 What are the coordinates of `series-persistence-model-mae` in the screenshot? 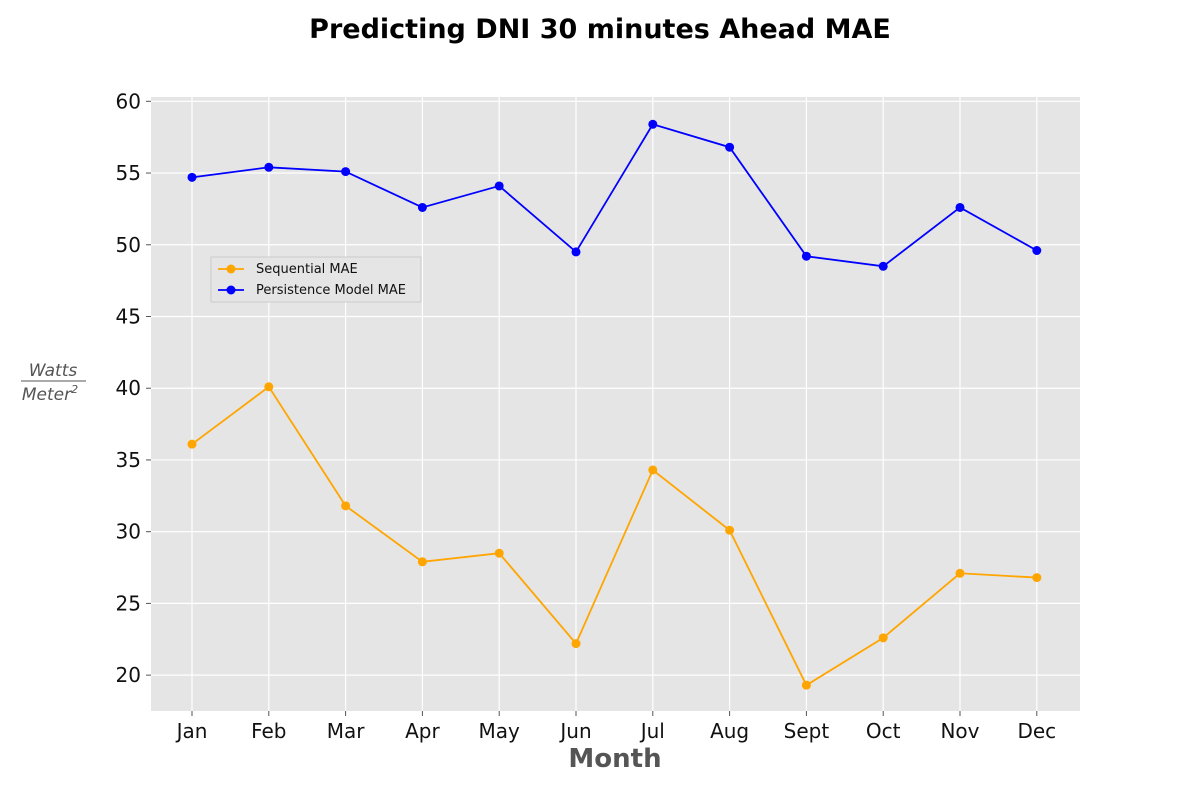 It's located at (614, 195).